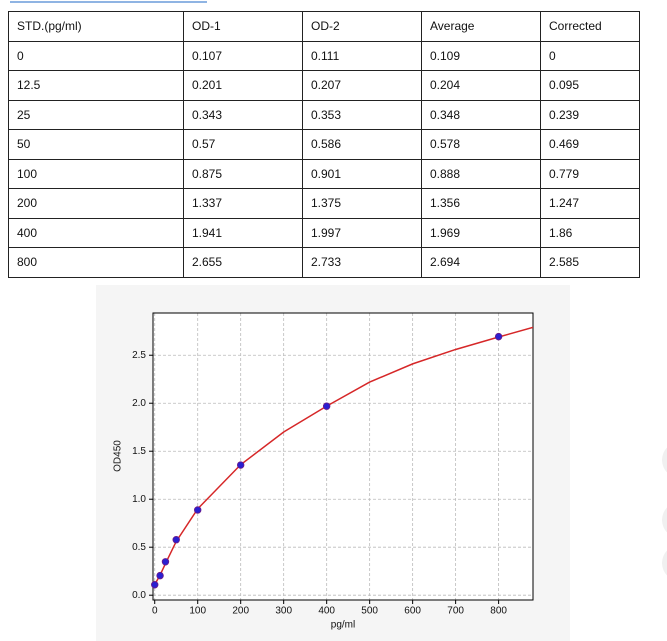 The height and width of the screenshot is (641, 667). Describe the element at coordinates (412, 611) in the screenshot. I see `x-tick-label: 600` at that location.